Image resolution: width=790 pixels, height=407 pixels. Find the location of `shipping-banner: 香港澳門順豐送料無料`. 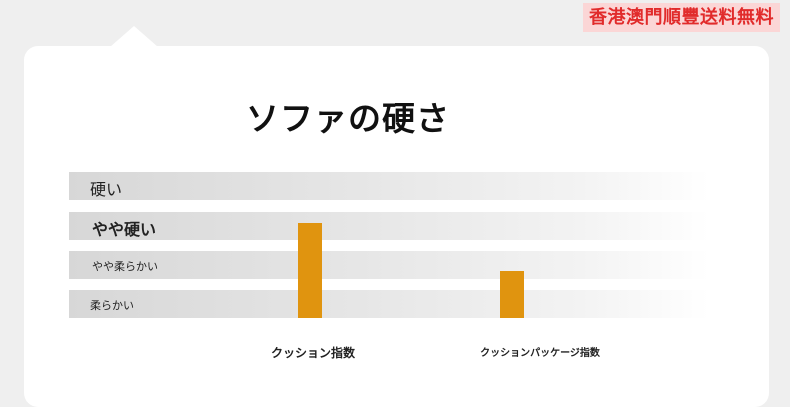

shipping-banner: 香港澳門順豐送料無料 is located at coordinates (681, 17).